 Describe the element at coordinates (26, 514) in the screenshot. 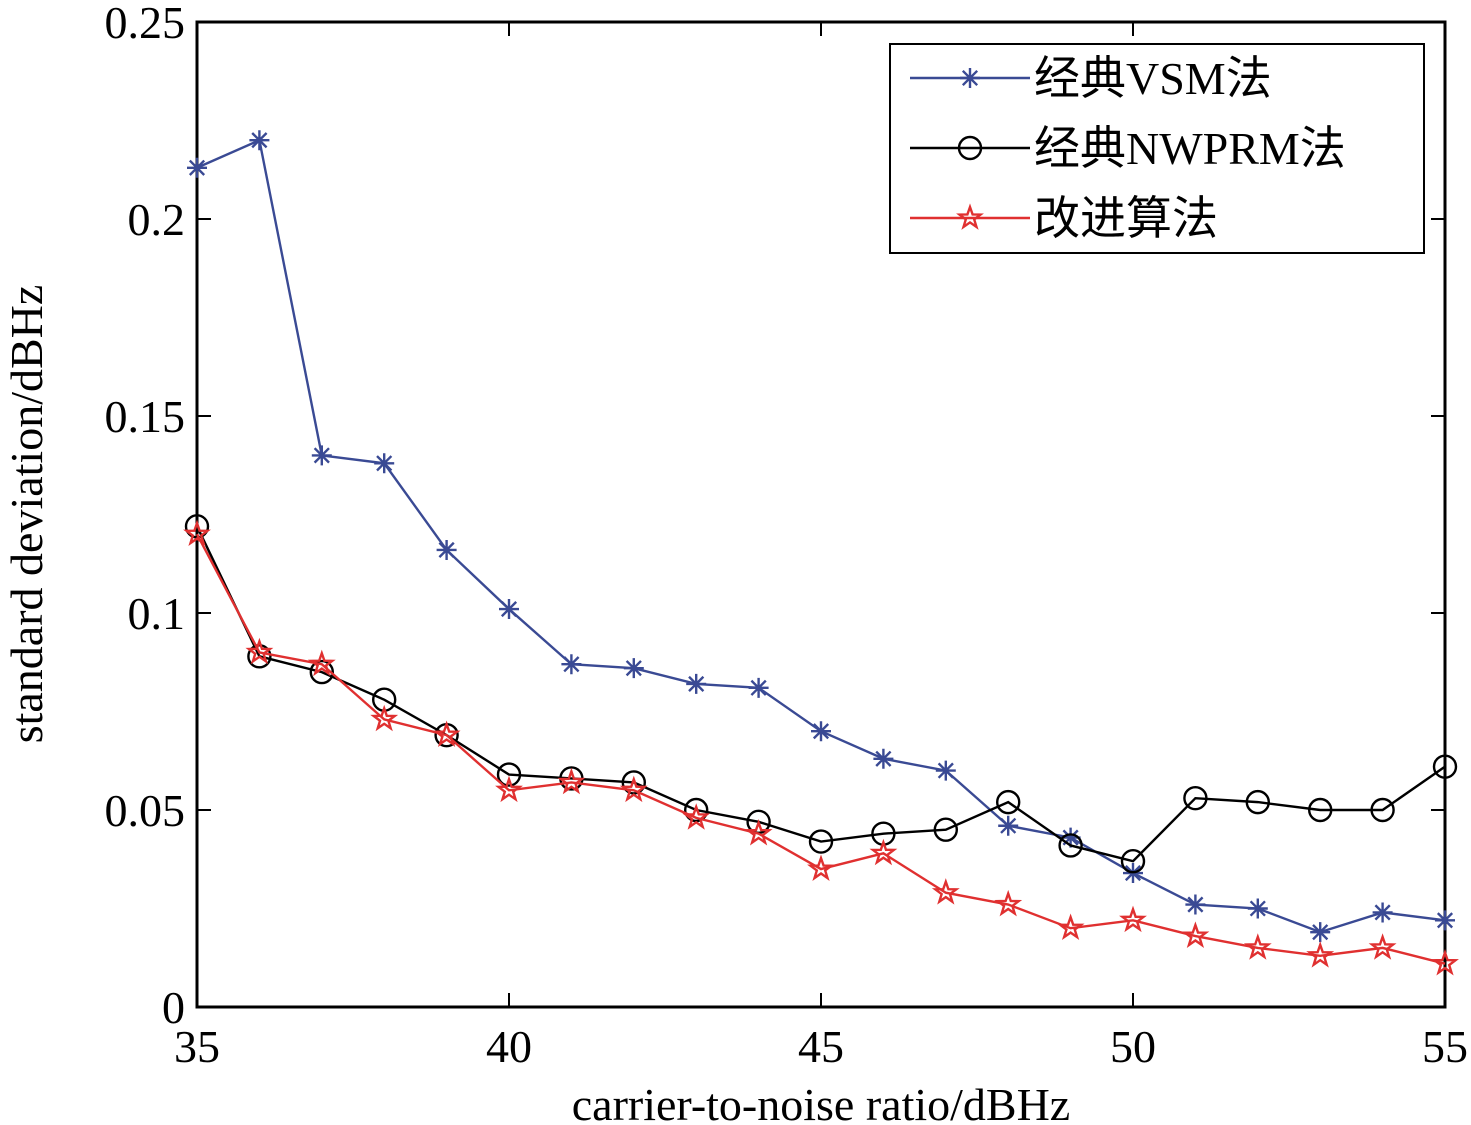

I see `y-axis-label: standard deviation/dBHz` at that location.